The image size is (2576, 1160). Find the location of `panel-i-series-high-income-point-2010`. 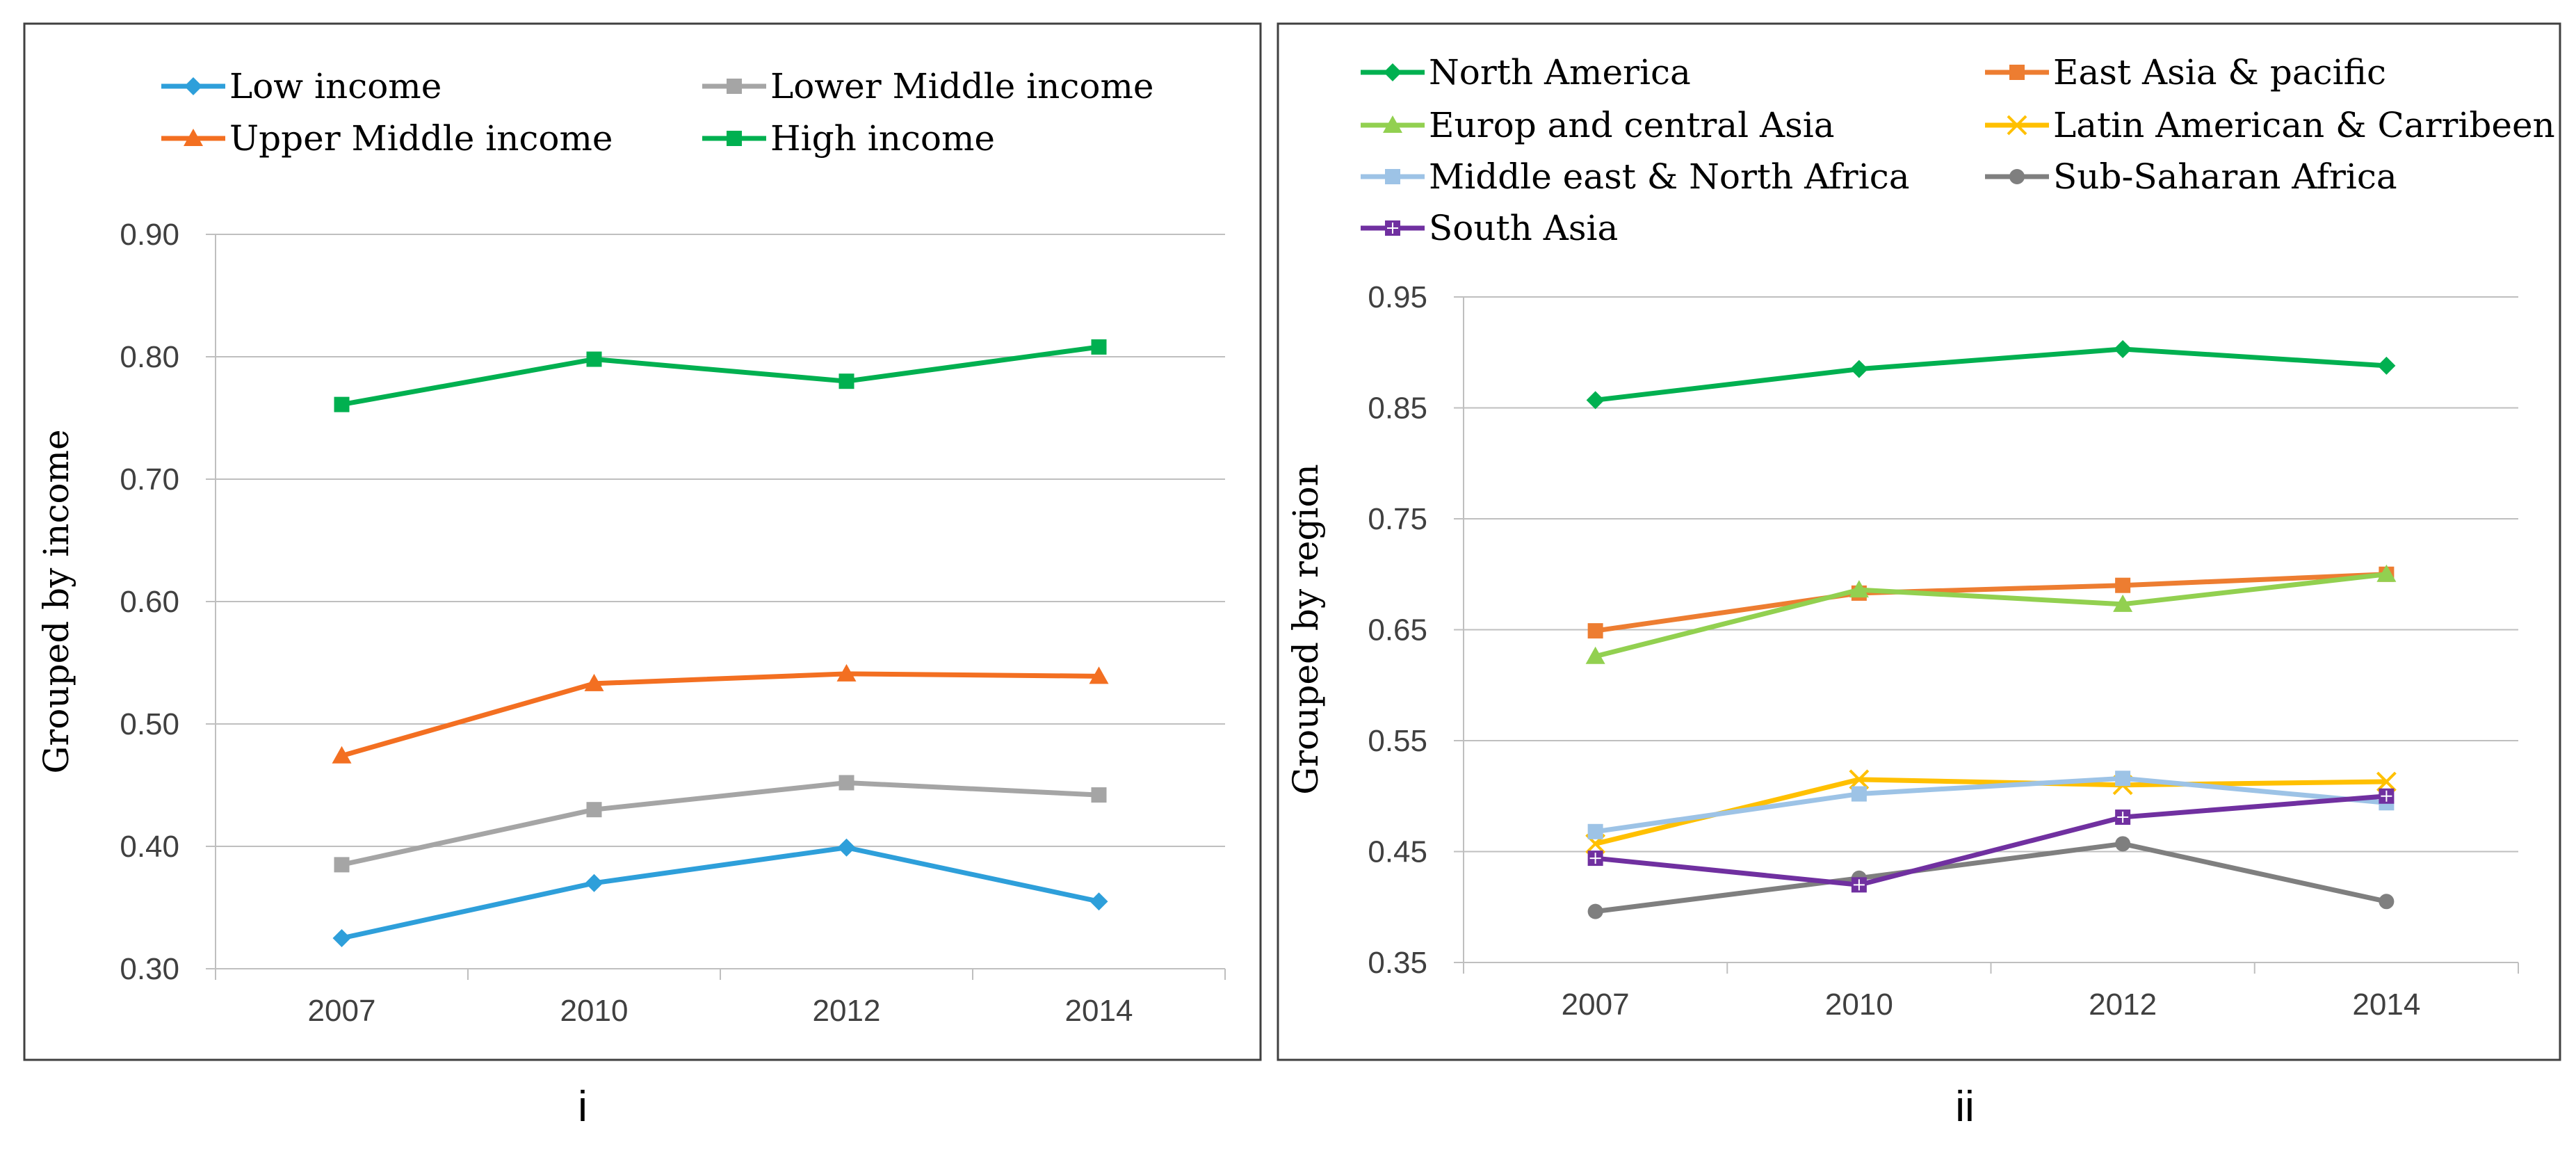

panel-i-series-high-income-point-2010 is located at coordinates (594, 359).